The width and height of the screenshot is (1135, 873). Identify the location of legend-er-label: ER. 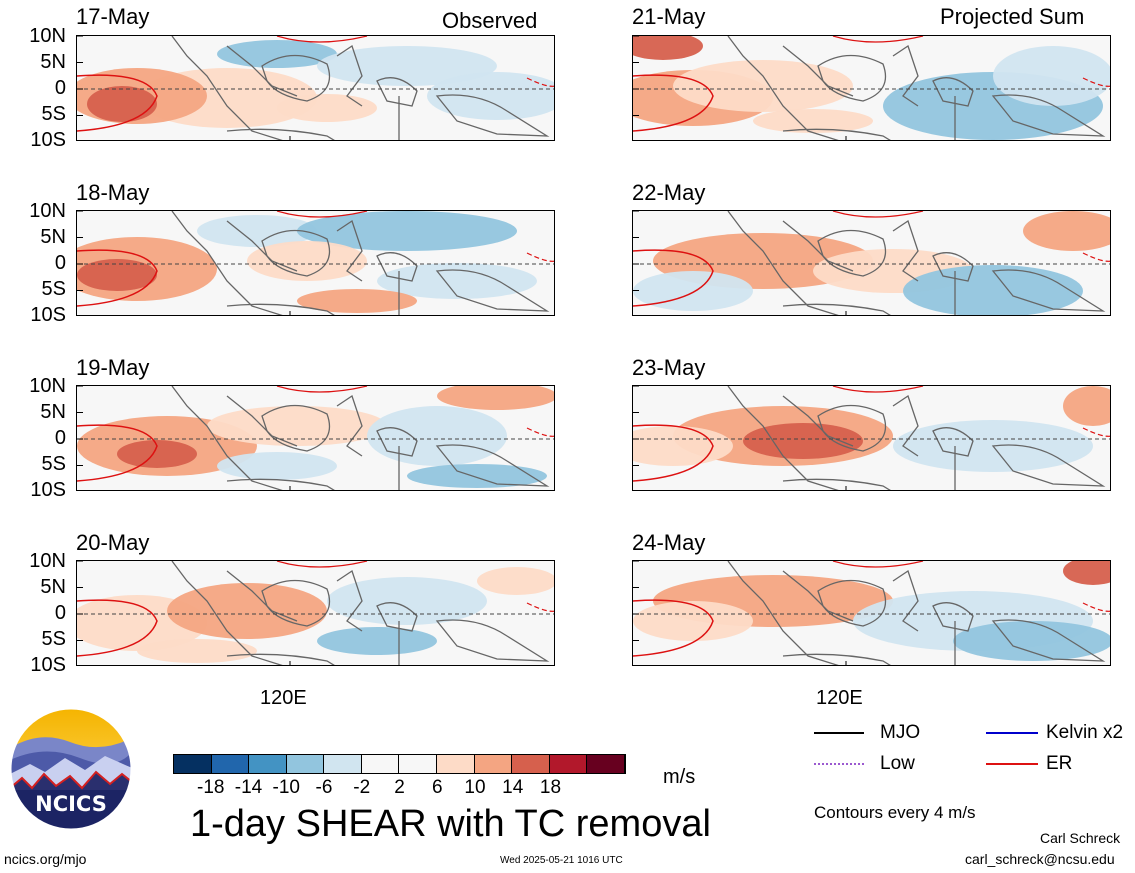
(1059, 763).